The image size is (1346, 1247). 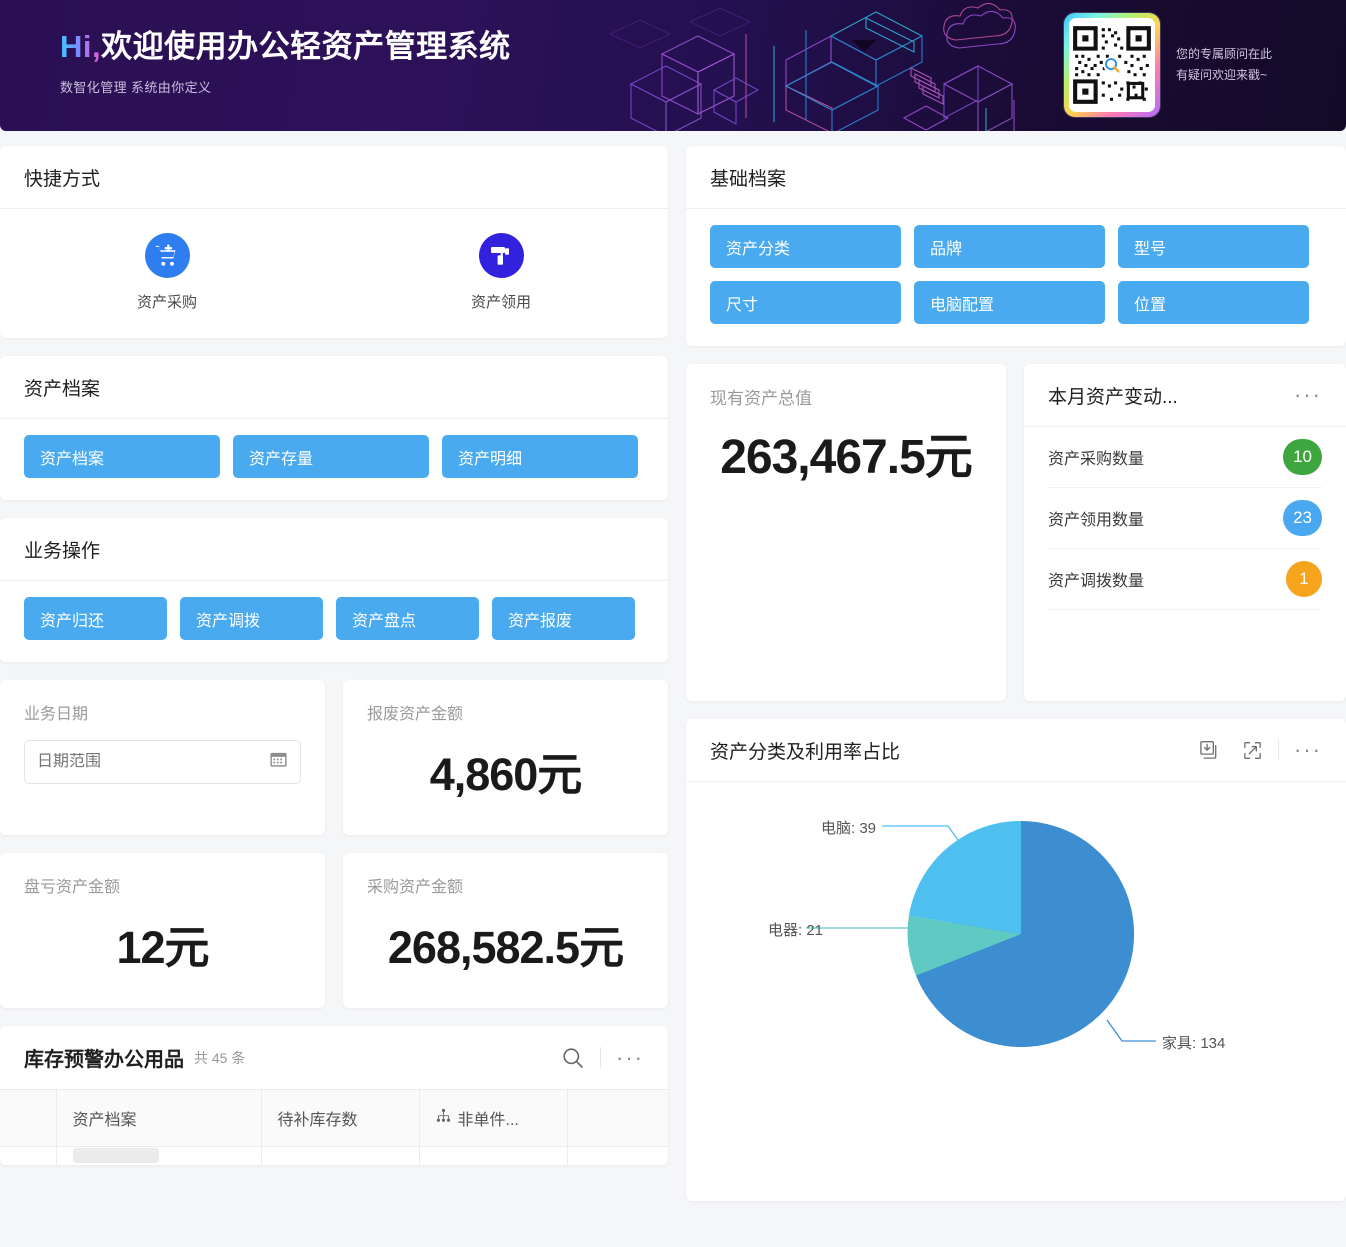 What do you see at coordinates (334, 549) in the screenshot?
I see `business-ops-header: 业务操作` at bounding box center [334, 549].